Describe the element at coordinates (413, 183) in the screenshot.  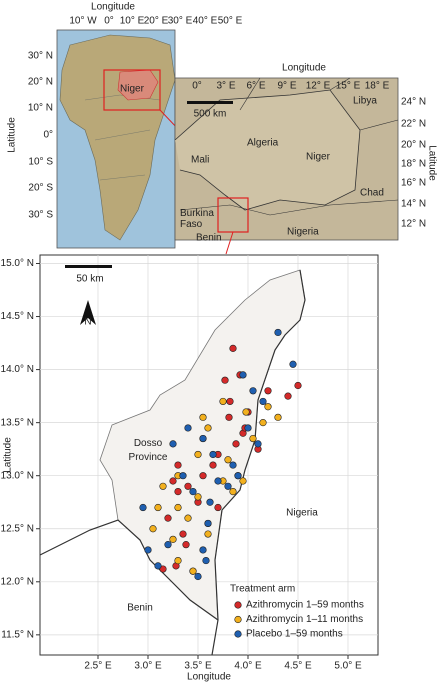
I see `y-tick-label: 16° N` at that location.